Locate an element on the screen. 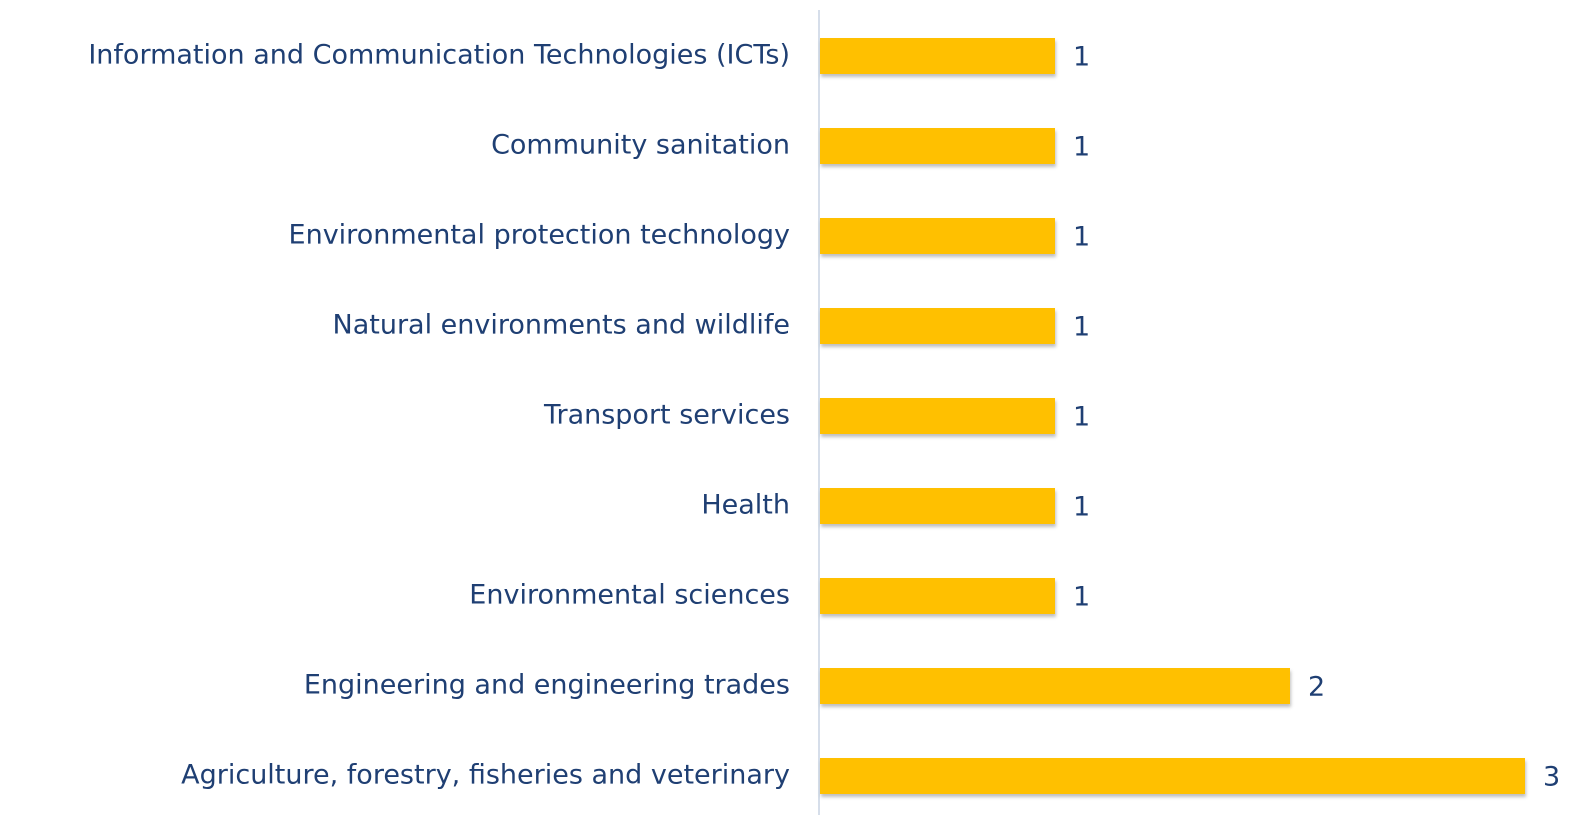 This screenshot has height=822, width=1581. data-label: 2 is located at coordinates (1316, 687).